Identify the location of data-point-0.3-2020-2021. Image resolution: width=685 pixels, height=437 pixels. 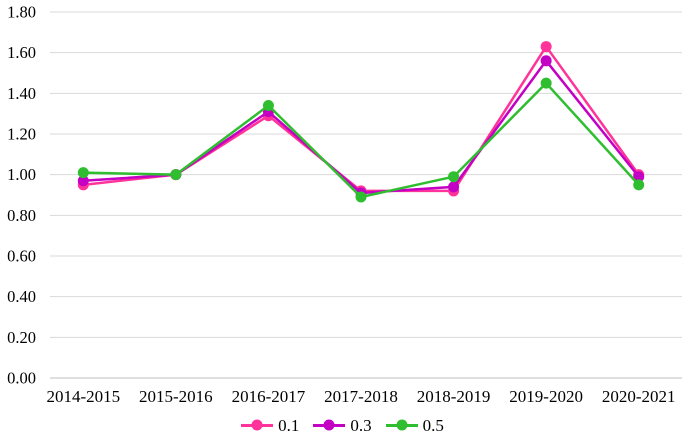
(639, 177).